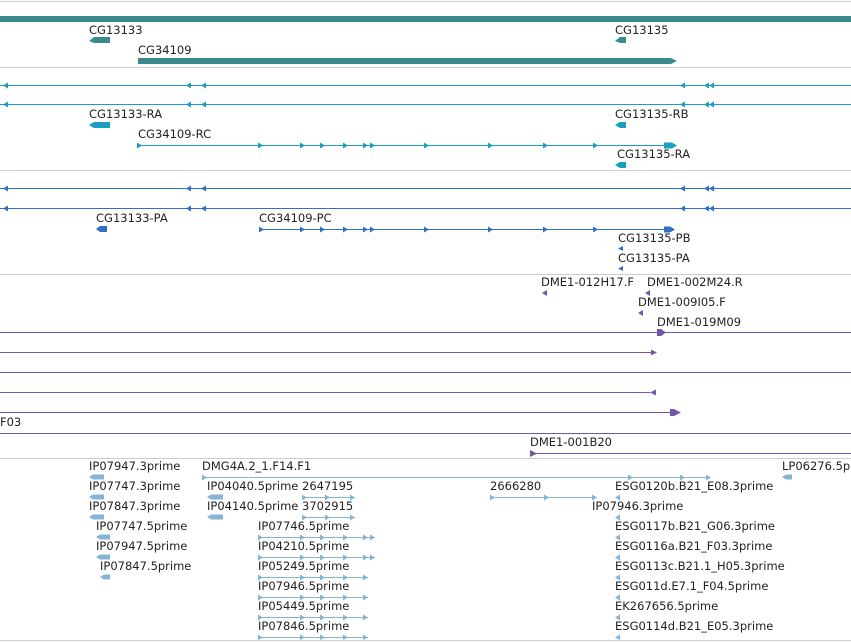 Image resolution: width=851 pixels, height=642 pixels. Describe the element at coordinates (620, 248) in the screenshot. I see `protein-cg13135-pb-glyph` at that location.